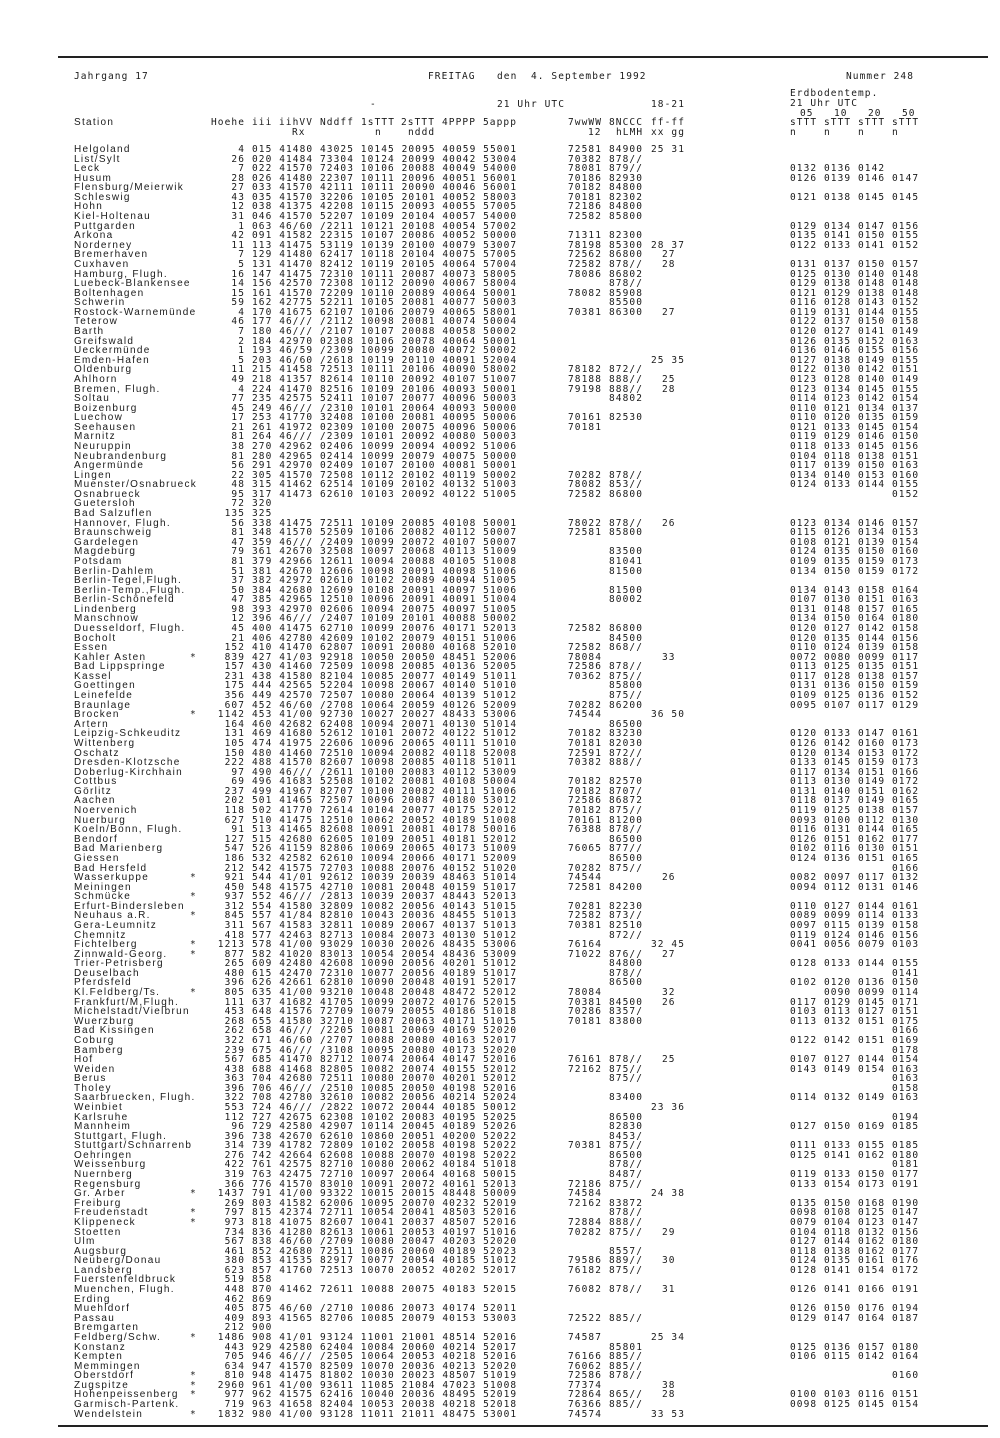  What do you see at coordinates (585, 743) in the screenshot?
I see `weather-group: 70181` at bounding box center [585, 743].